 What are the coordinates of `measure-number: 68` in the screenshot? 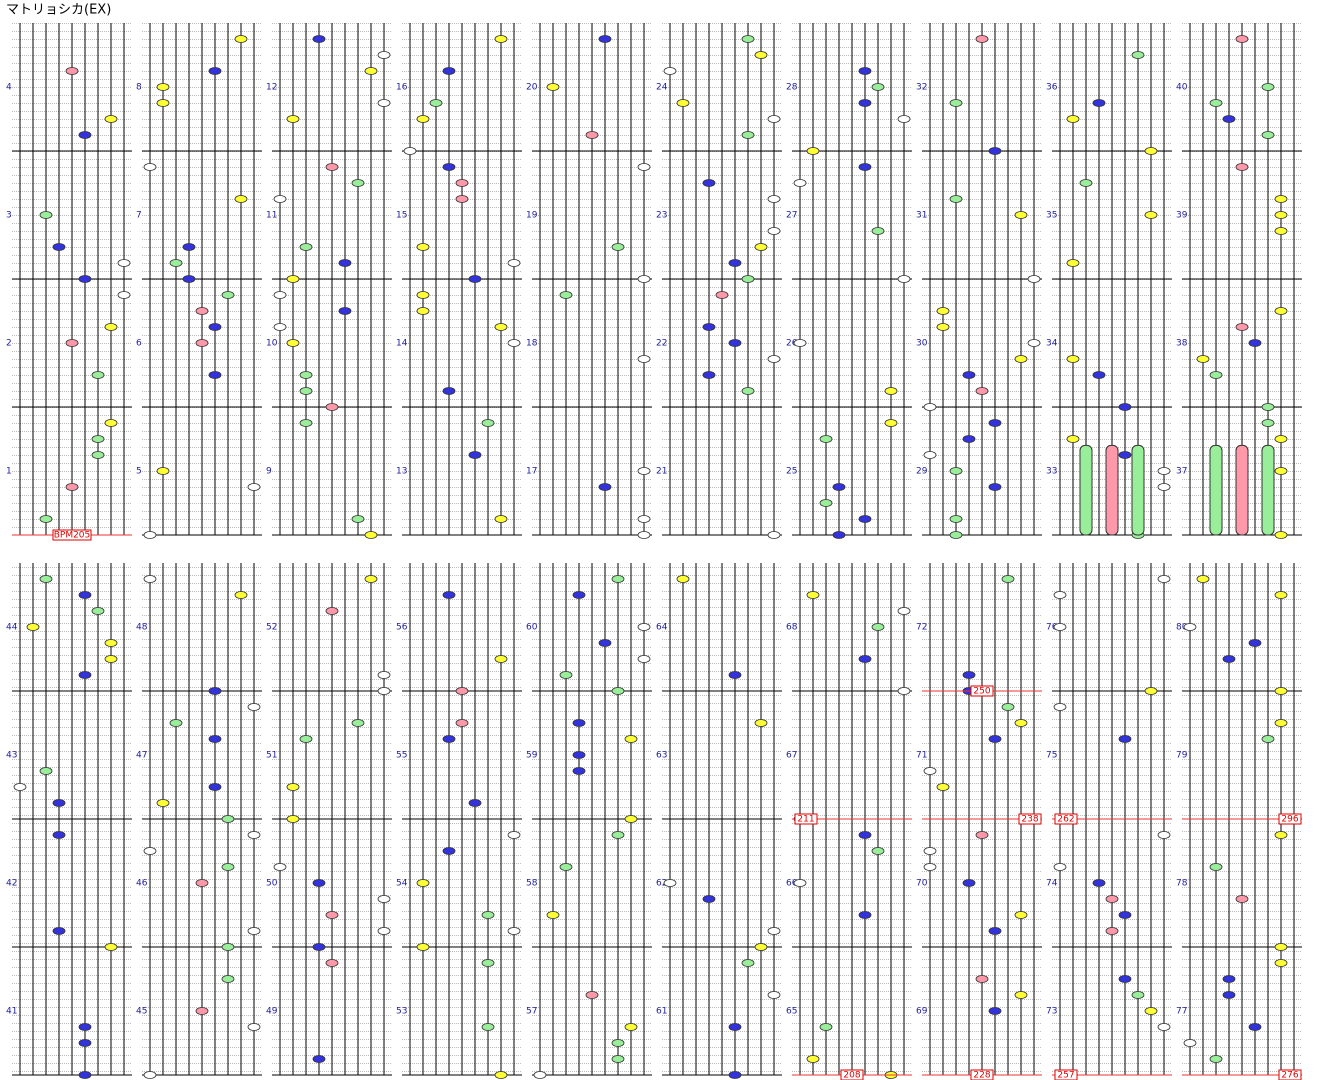 It's located at (792, 628).